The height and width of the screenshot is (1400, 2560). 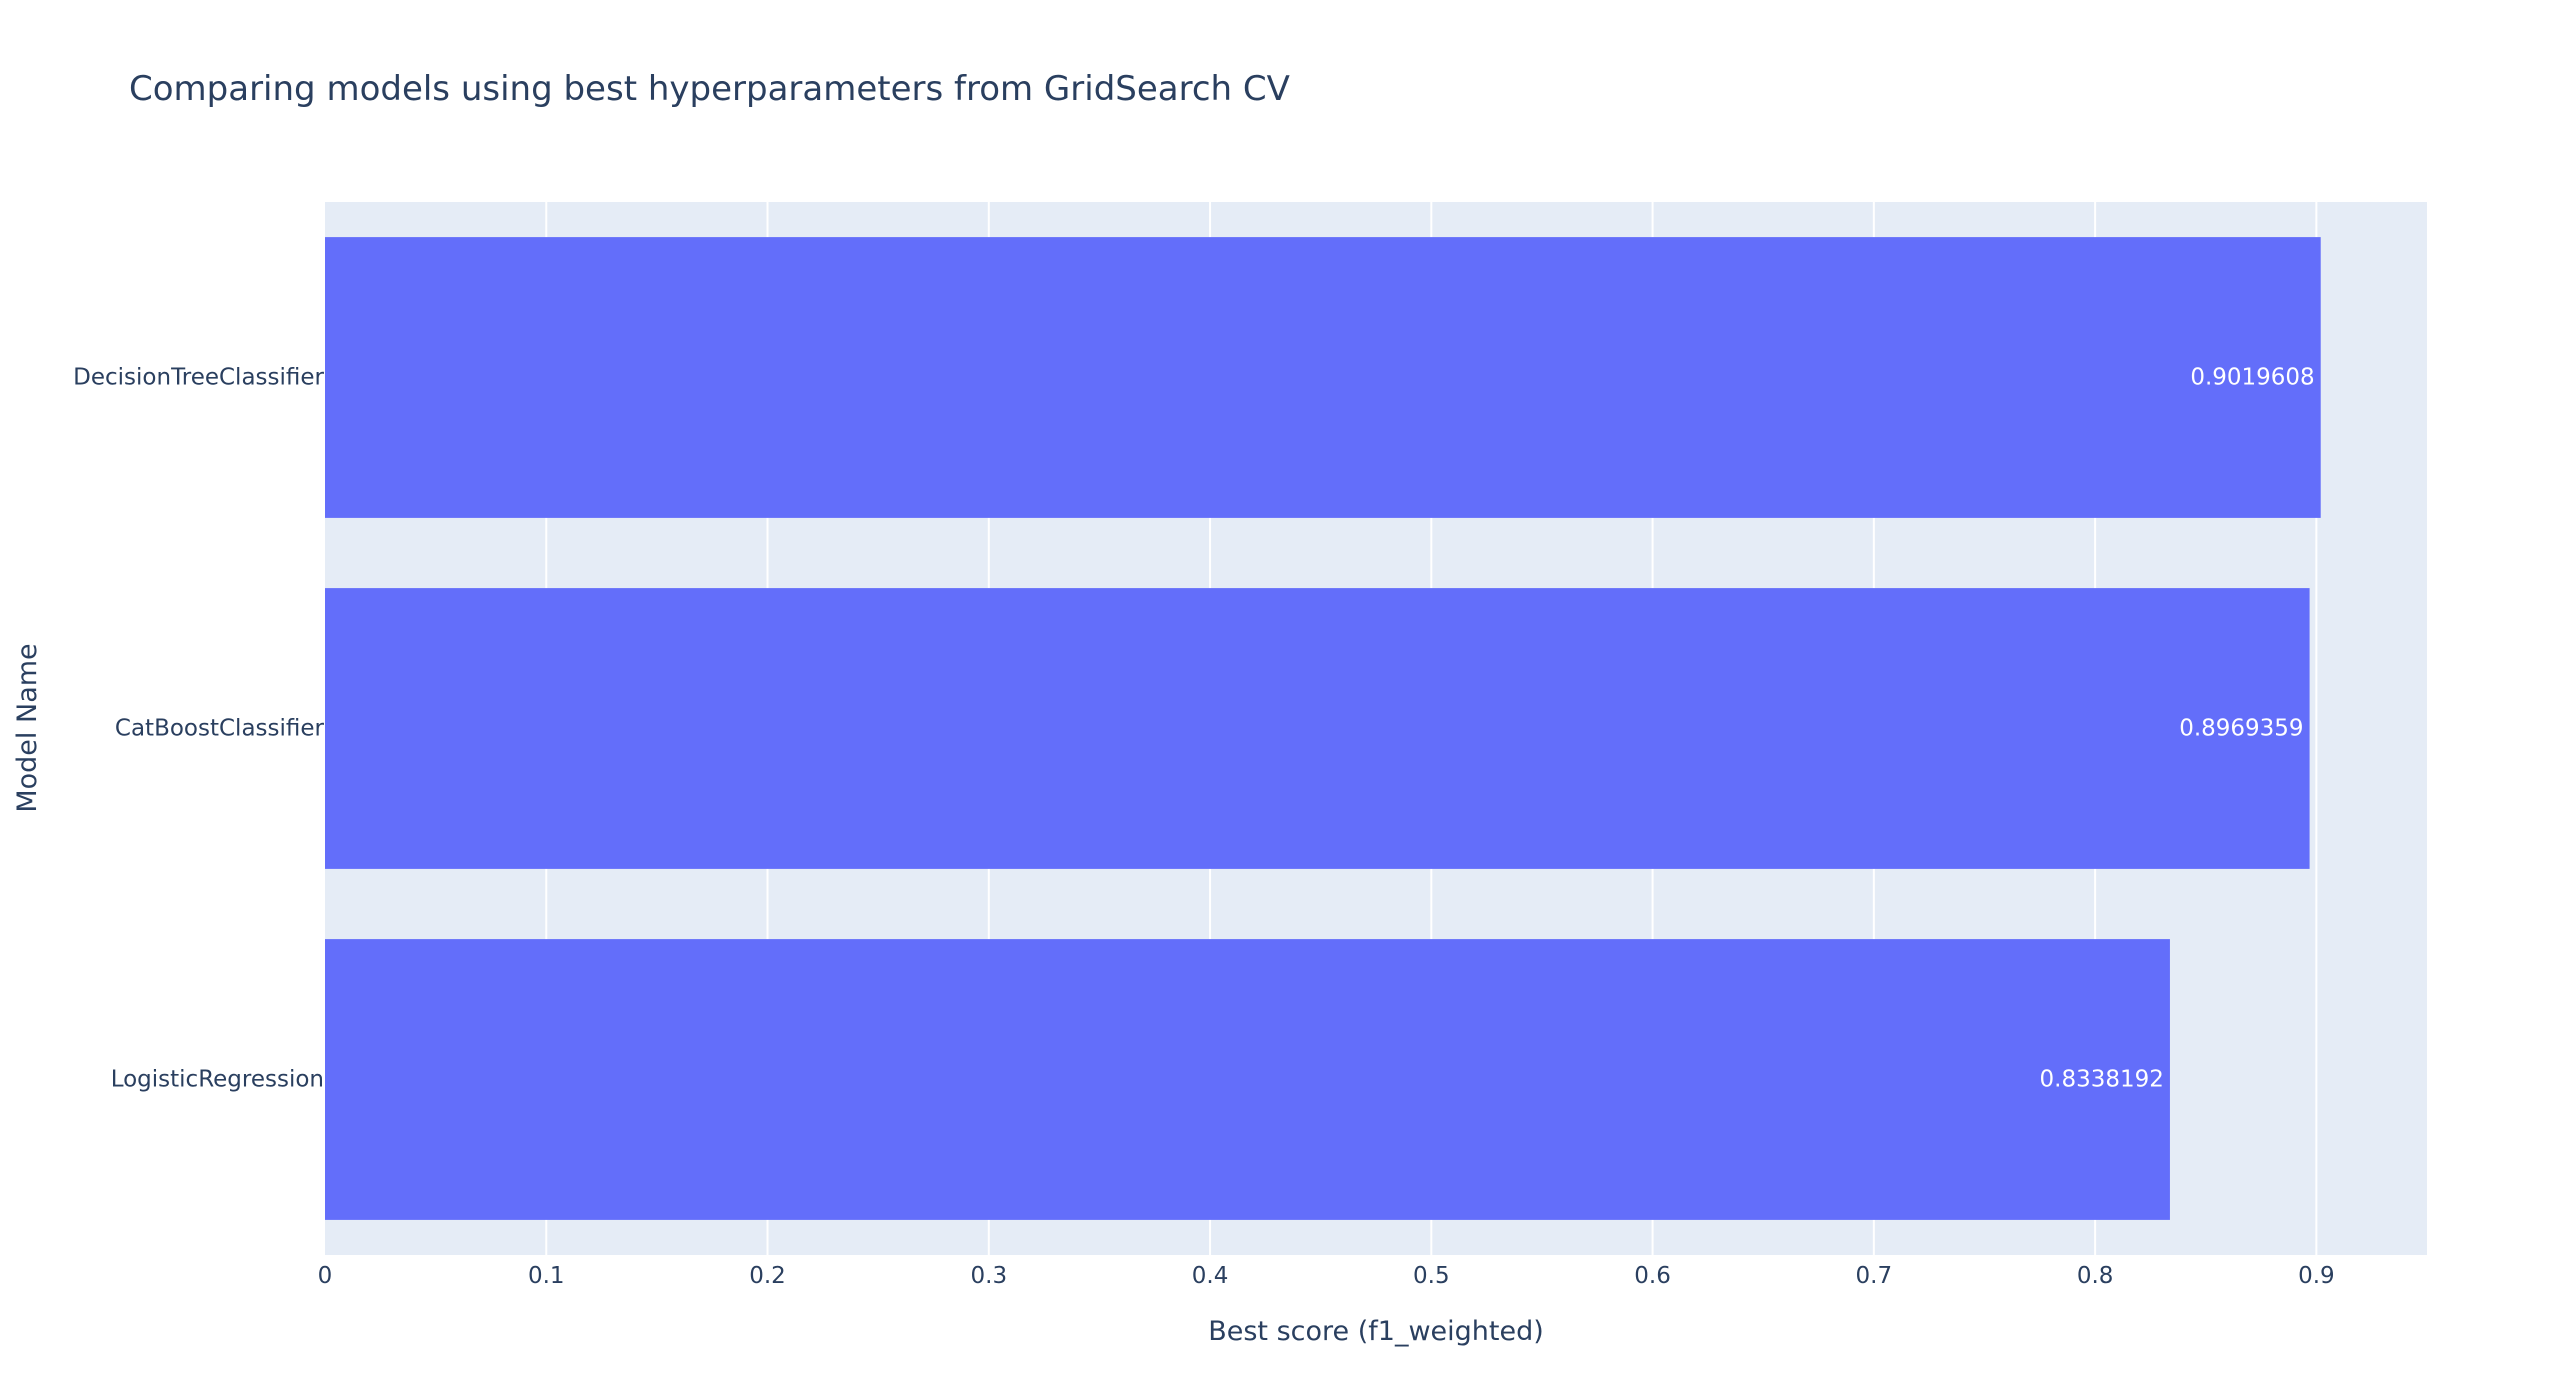 What do you see at coordinates (217, 1080) in the screenshot?
I see `y-tick-label: LogisticRegression` at bounding box center [217, 1080].